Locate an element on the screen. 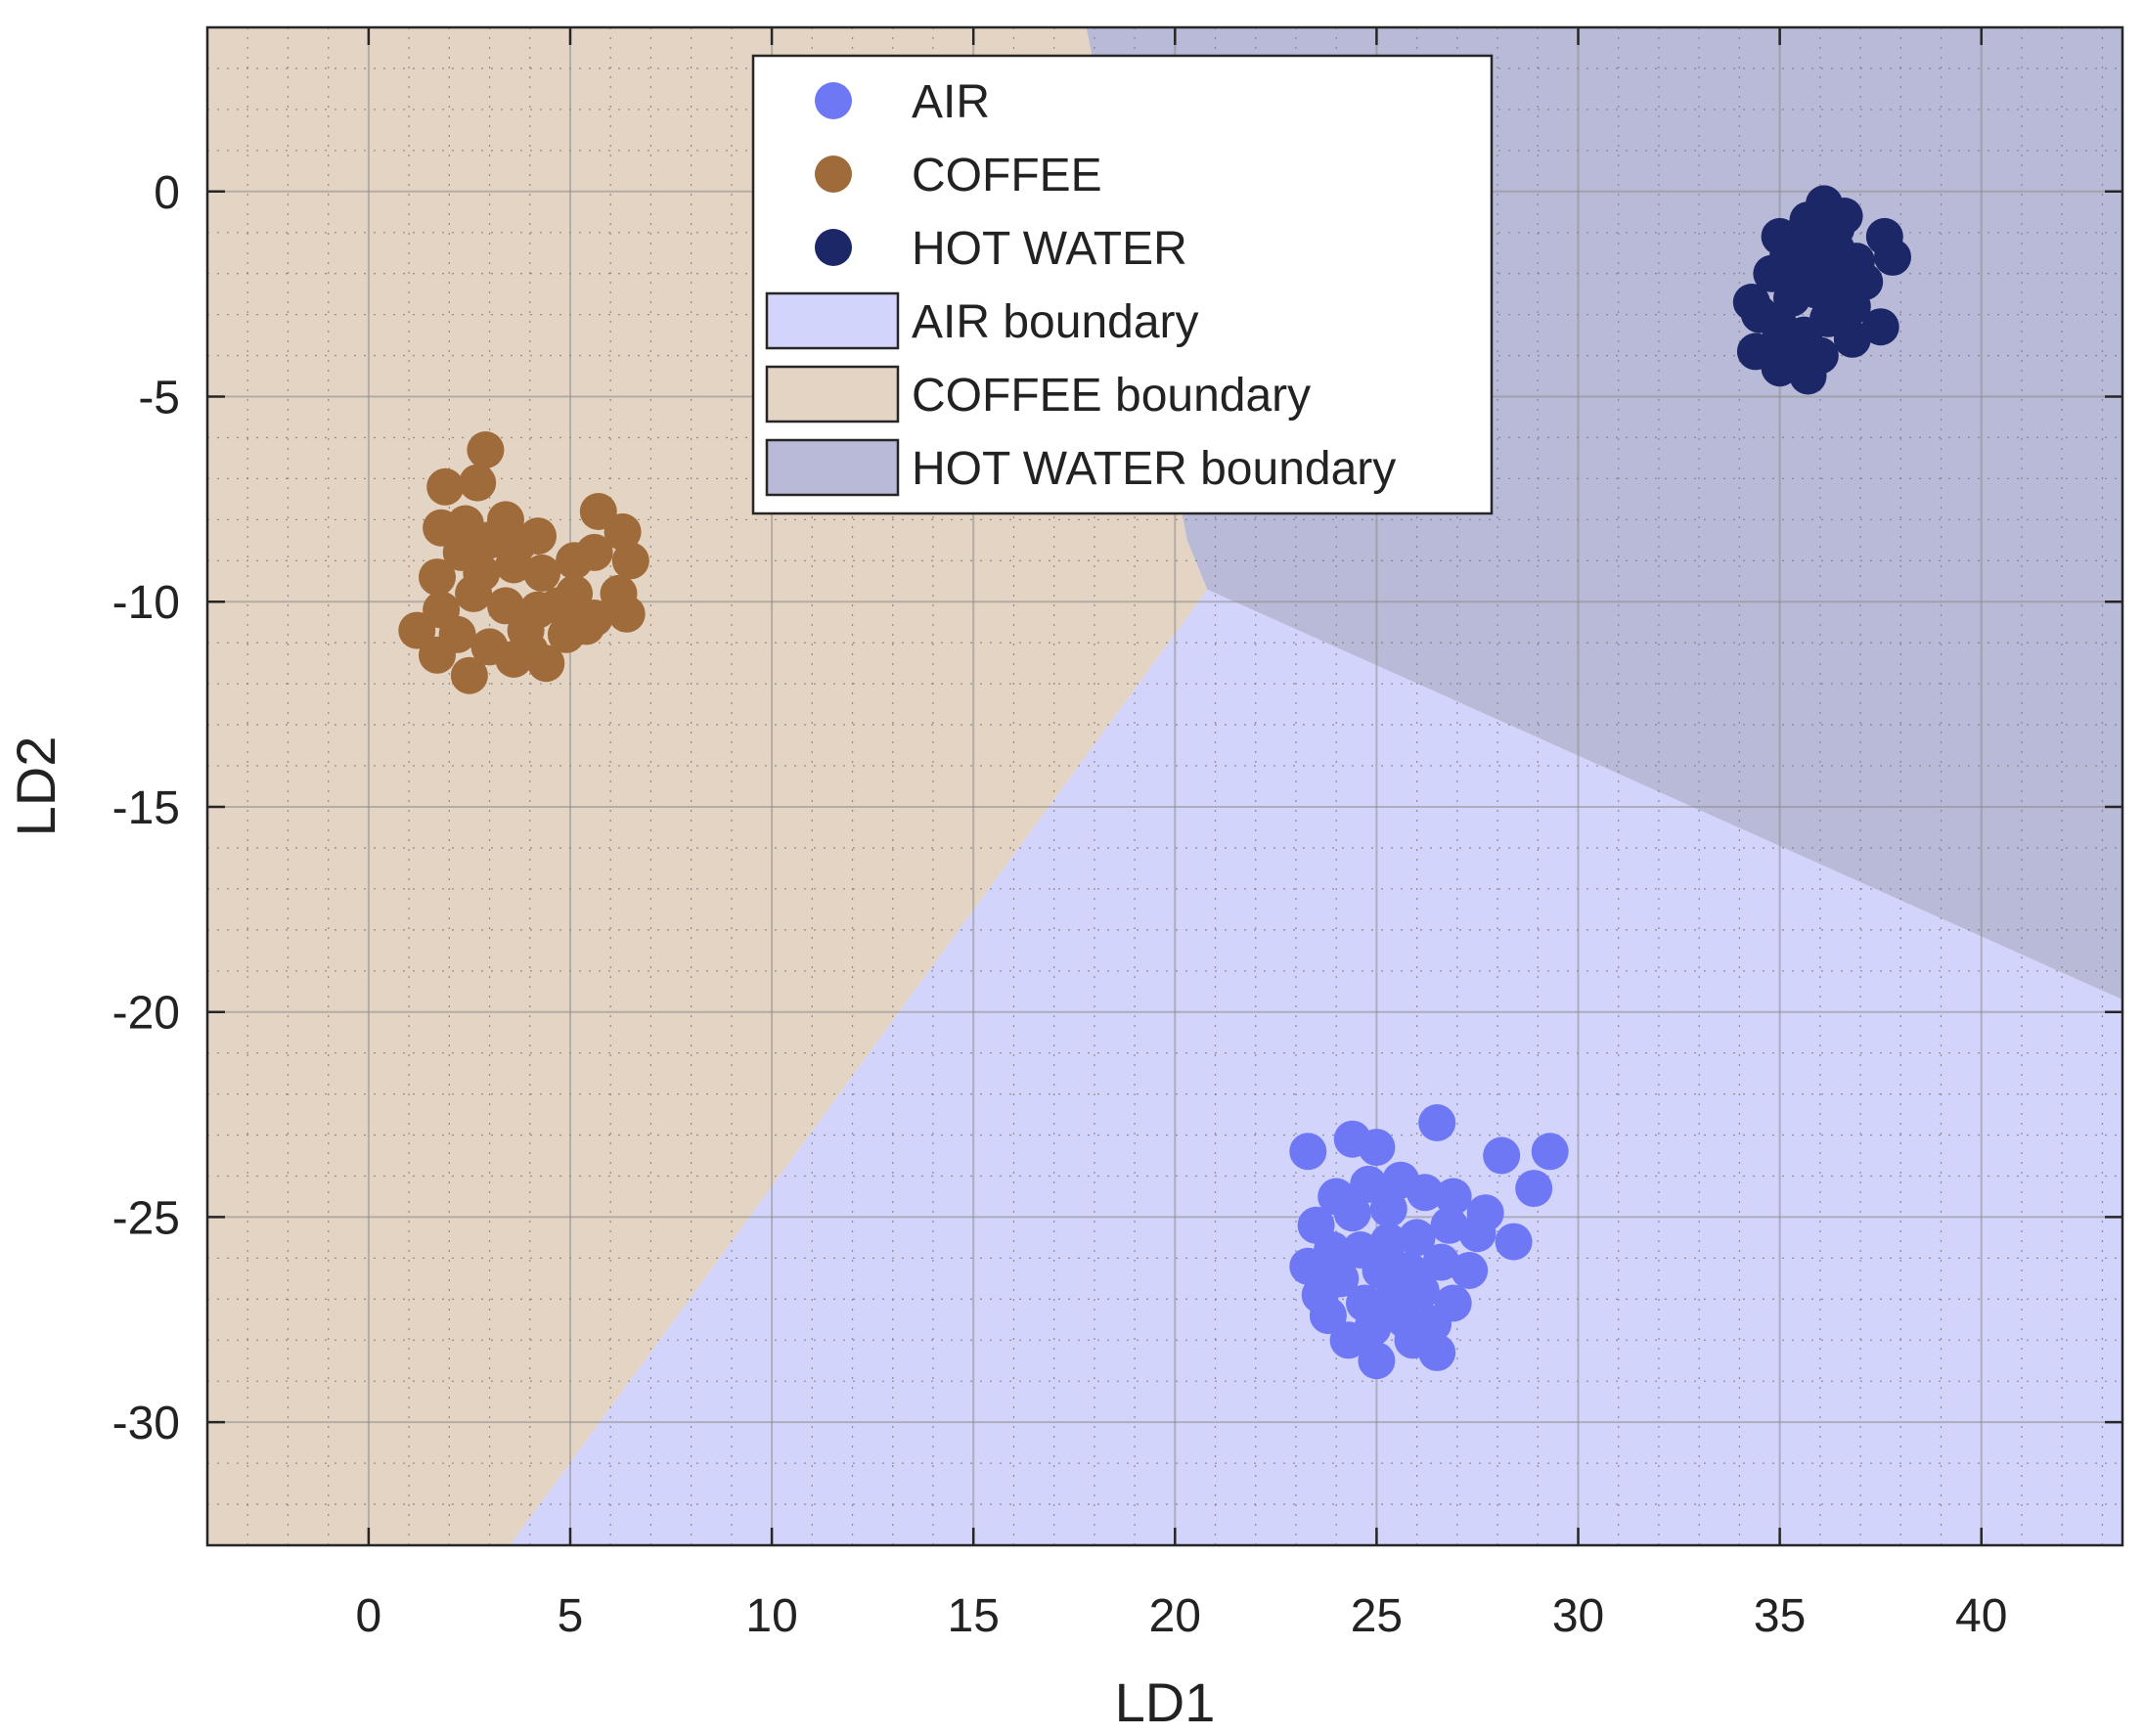 Image resolution: width=2144 pixels, height=1736 pixels. coffee-series is located at coordinates (523, 562).